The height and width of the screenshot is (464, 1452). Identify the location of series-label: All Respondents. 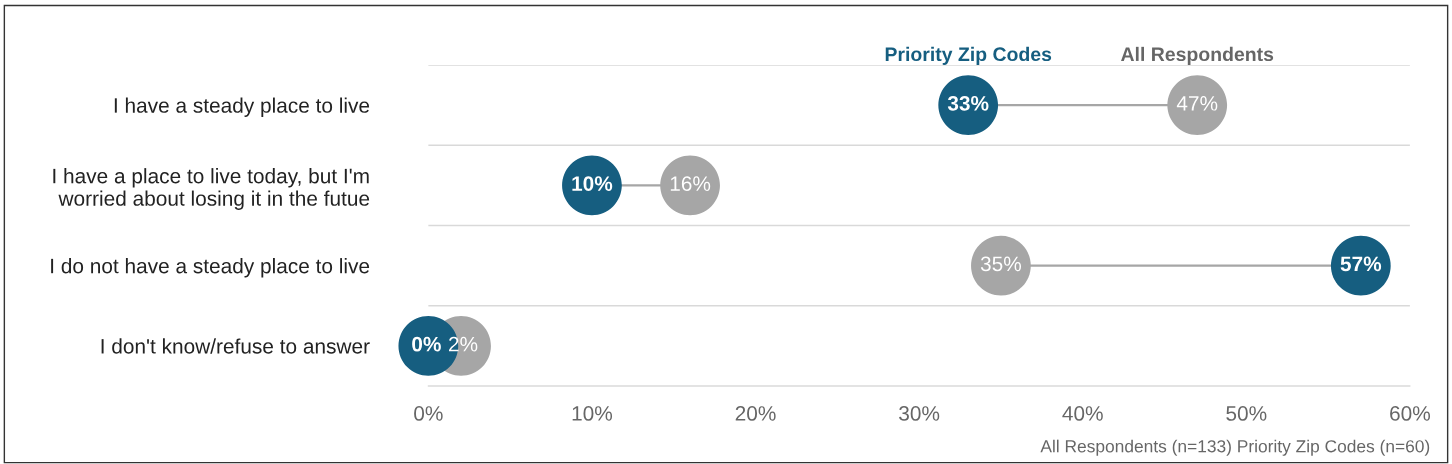
(1197, 55).